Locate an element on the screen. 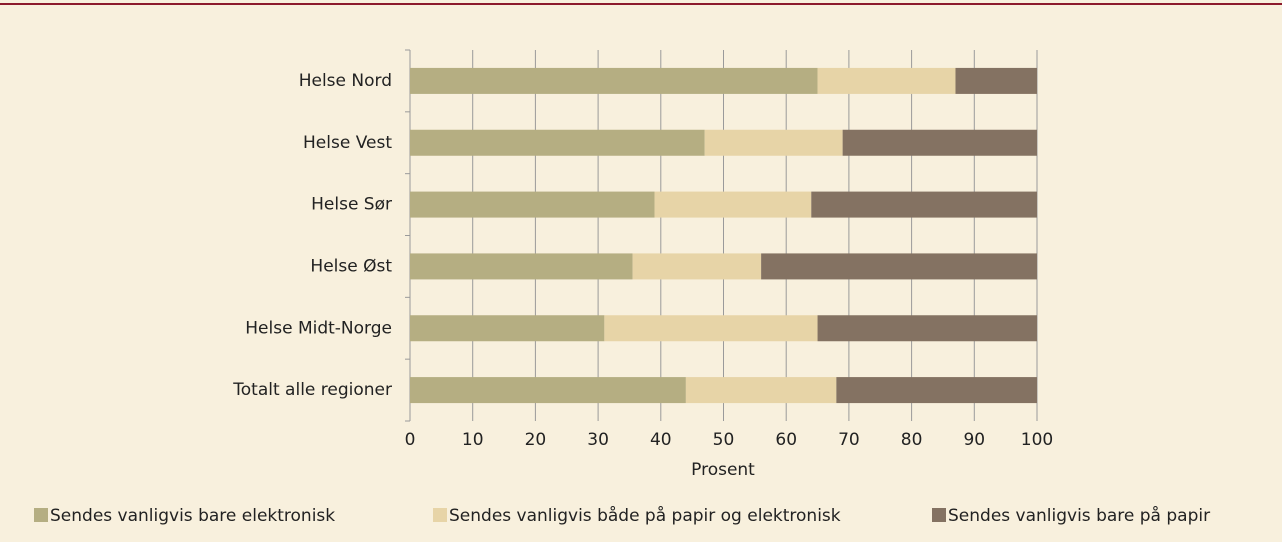 This screenshot has width=1282, height=542. legend-label: Sendes vanligvis bare elektronisk is located at coordinates (192, 516).